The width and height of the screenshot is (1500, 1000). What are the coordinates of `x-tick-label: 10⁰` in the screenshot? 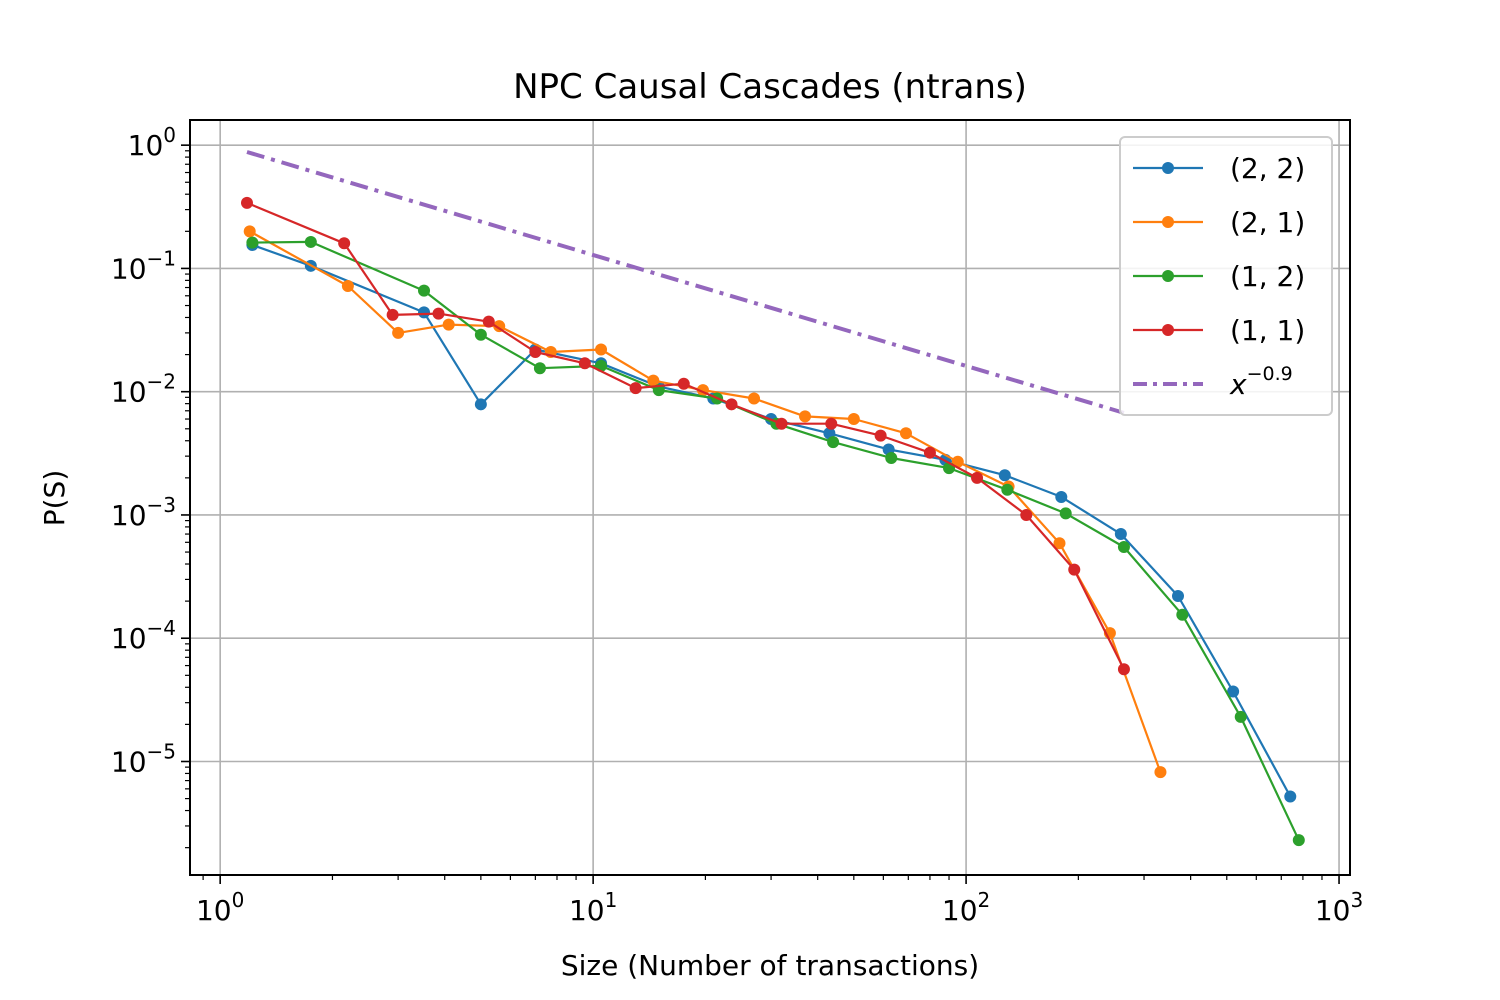 It's located at (220, 907).